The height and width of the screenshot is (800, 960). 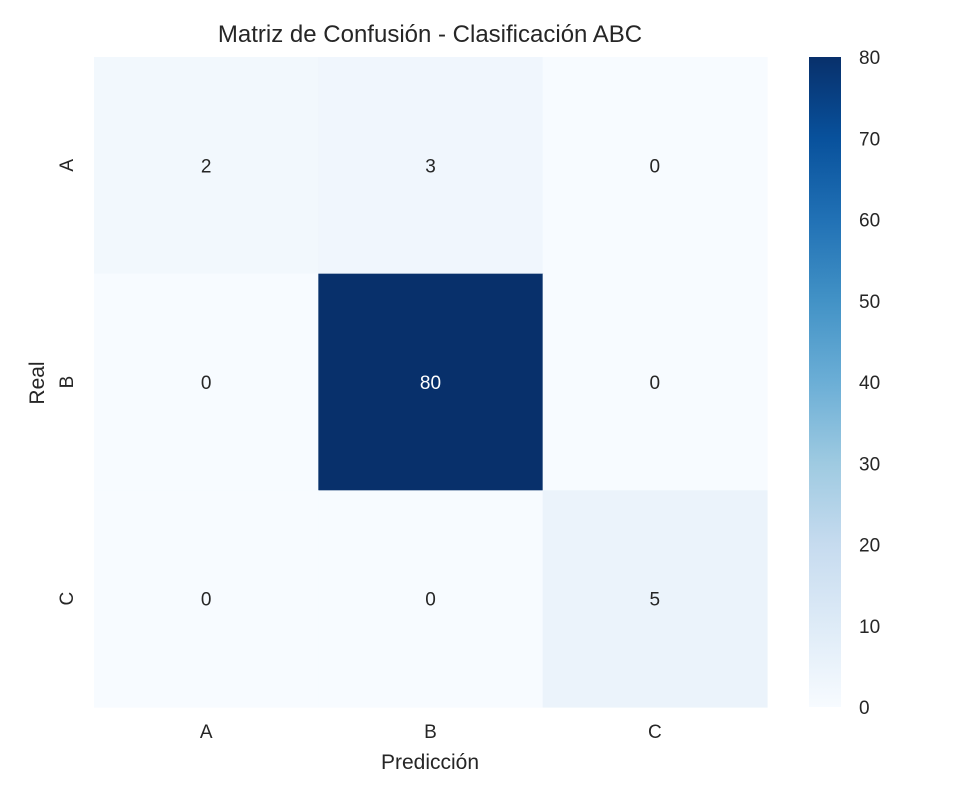 I want to click on colorbar-tick-label: 10, so click(x=869, y=627).